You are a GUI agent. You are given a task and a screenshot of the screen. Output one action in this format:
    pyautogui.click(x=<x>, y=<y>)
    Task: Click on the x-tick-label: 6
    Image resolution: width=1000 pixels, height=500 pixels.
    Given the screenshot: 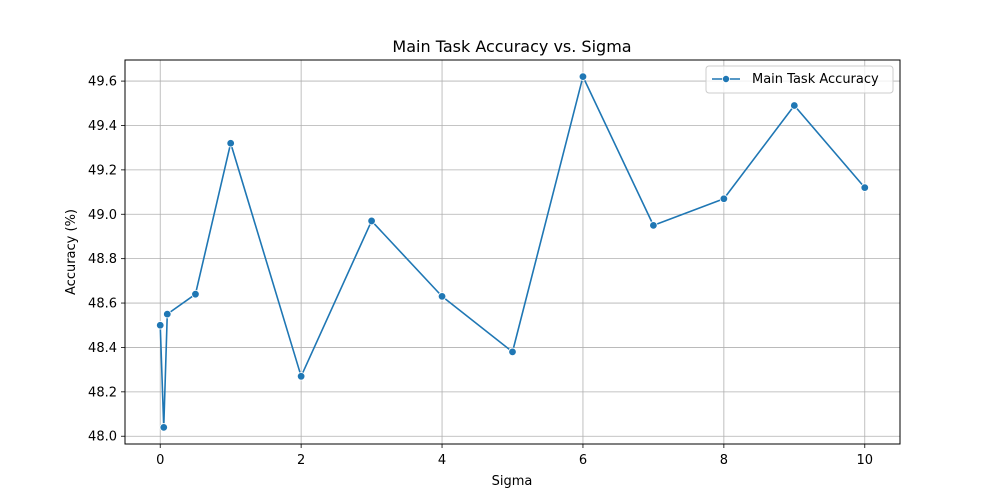 What is the action you would take?
    pyautogui.click(x=583, y=460)
    